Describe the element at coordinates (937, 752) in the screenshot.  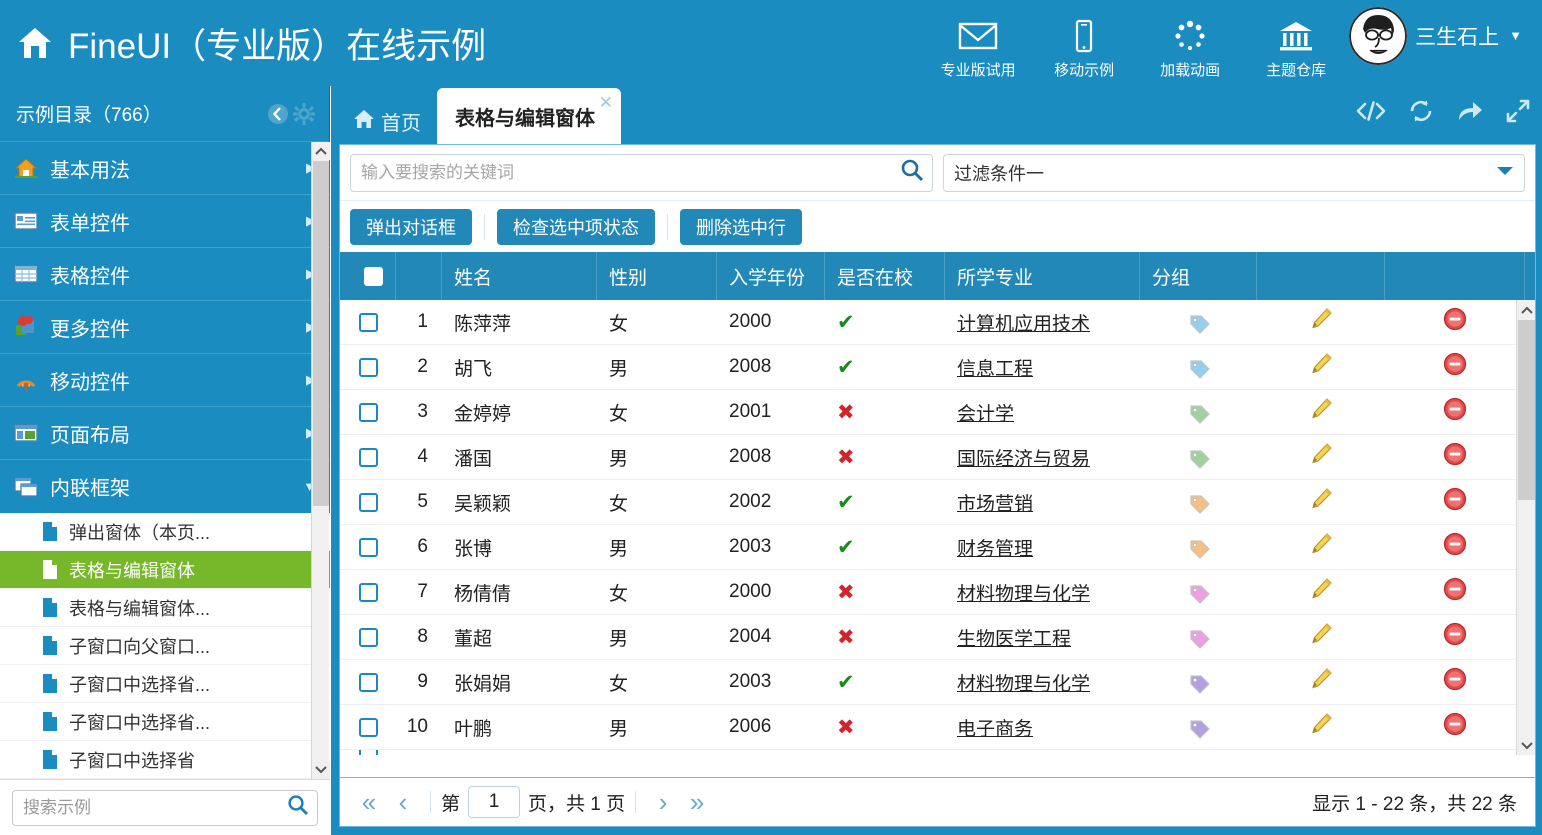
I see `table-row-partial` at that location.